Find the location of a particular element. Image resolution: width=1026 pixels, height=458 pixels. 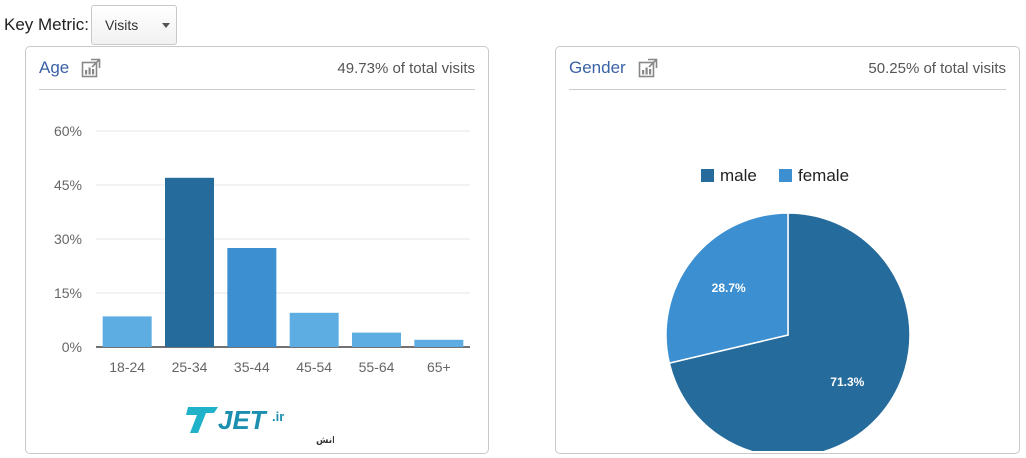

age-panel-title: Age is located at coordinates (54, 67).